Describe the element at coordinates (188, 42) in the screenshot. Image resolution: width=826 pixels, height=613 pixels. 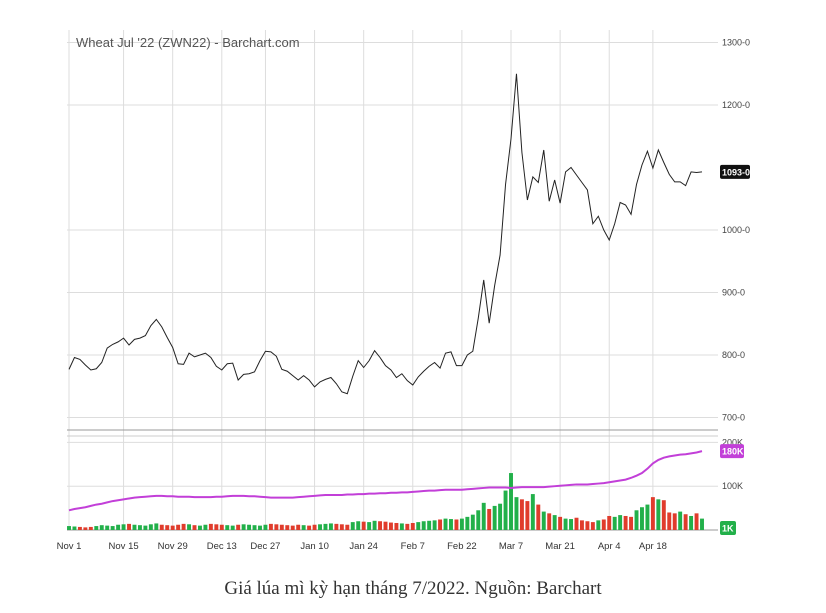
I see `chart-title: Wheat Jul '22 (ZWN22) - Barchart.com` at that location.